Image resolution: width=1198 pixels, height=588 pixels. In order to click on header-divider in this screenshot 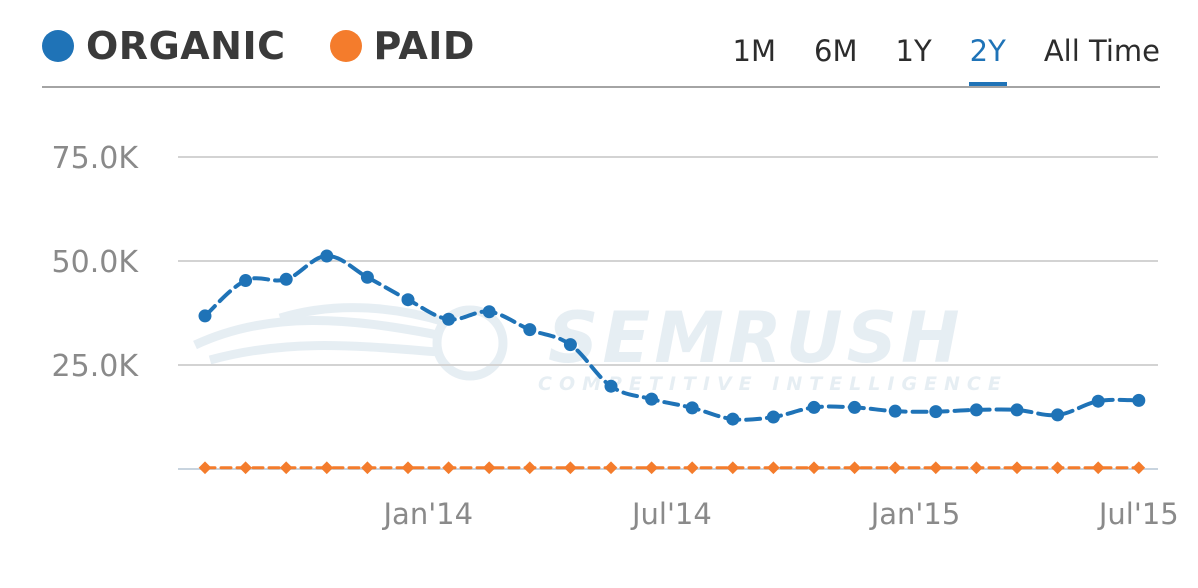, I will do `click(601, 87)`.